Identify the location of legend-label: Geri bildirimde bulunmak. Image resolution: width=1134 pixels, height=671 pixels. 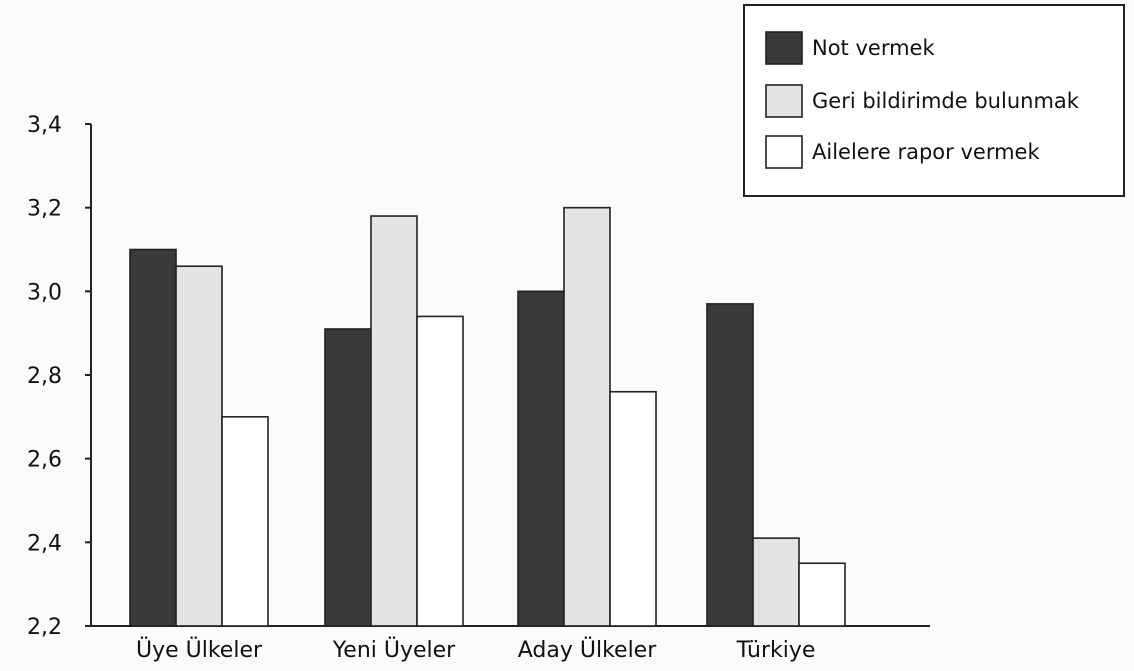
(946, 101).